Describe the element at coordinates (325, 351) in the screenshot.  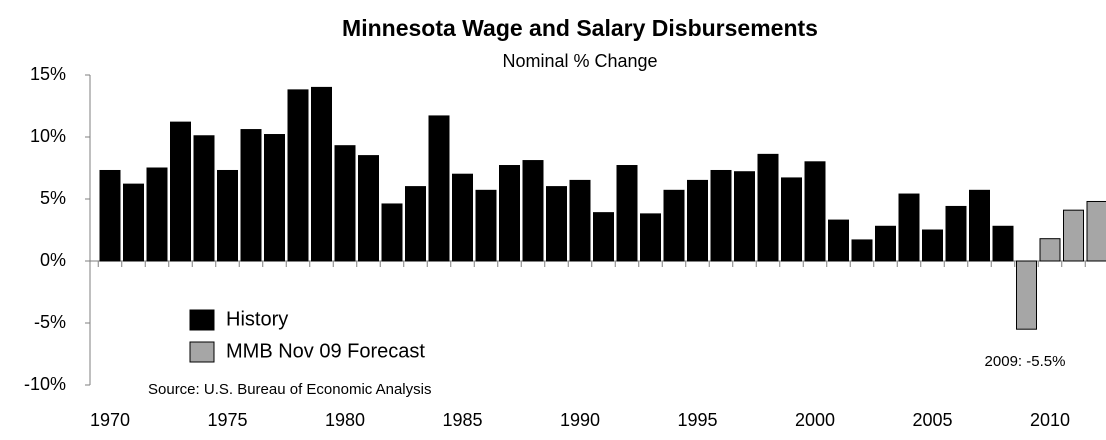
I see `legend-label: MMB Nov 09 Forecast` at that location.